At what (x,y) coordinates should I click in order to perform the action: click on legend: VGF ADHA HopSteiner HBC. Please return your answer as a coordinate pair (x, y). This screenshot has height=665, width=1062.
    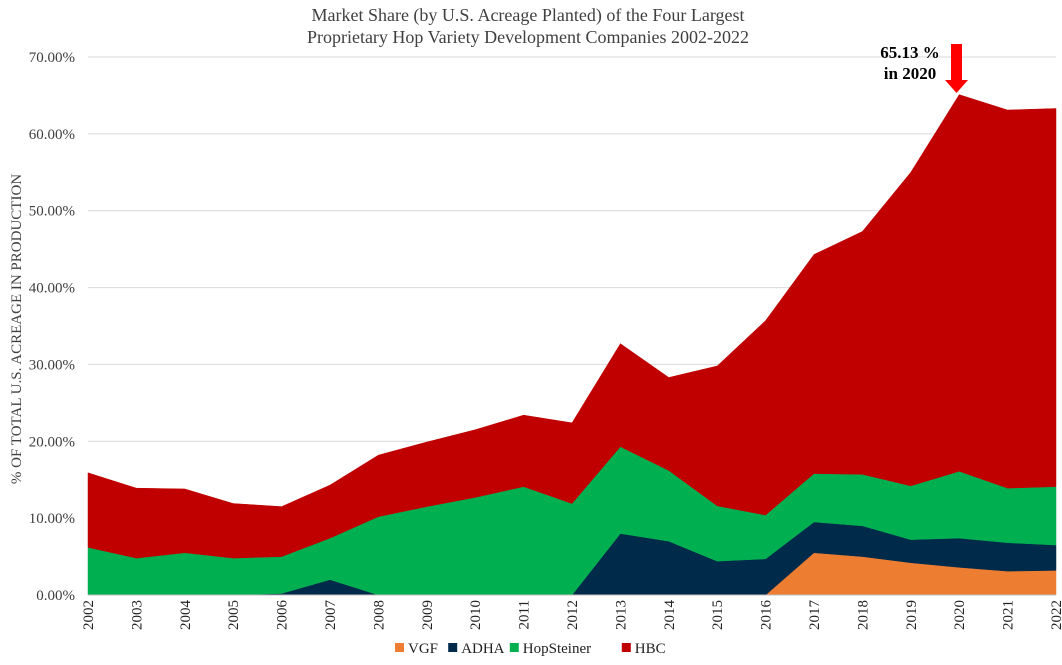
    Looking at the image, I should click on (530, 649).